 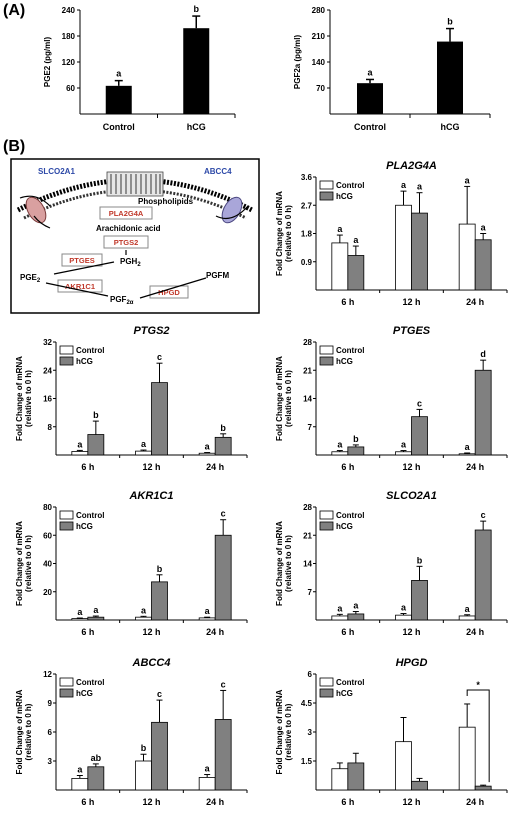 I want to click on y-tick-label: 1.5, so click(x=307, y=761).